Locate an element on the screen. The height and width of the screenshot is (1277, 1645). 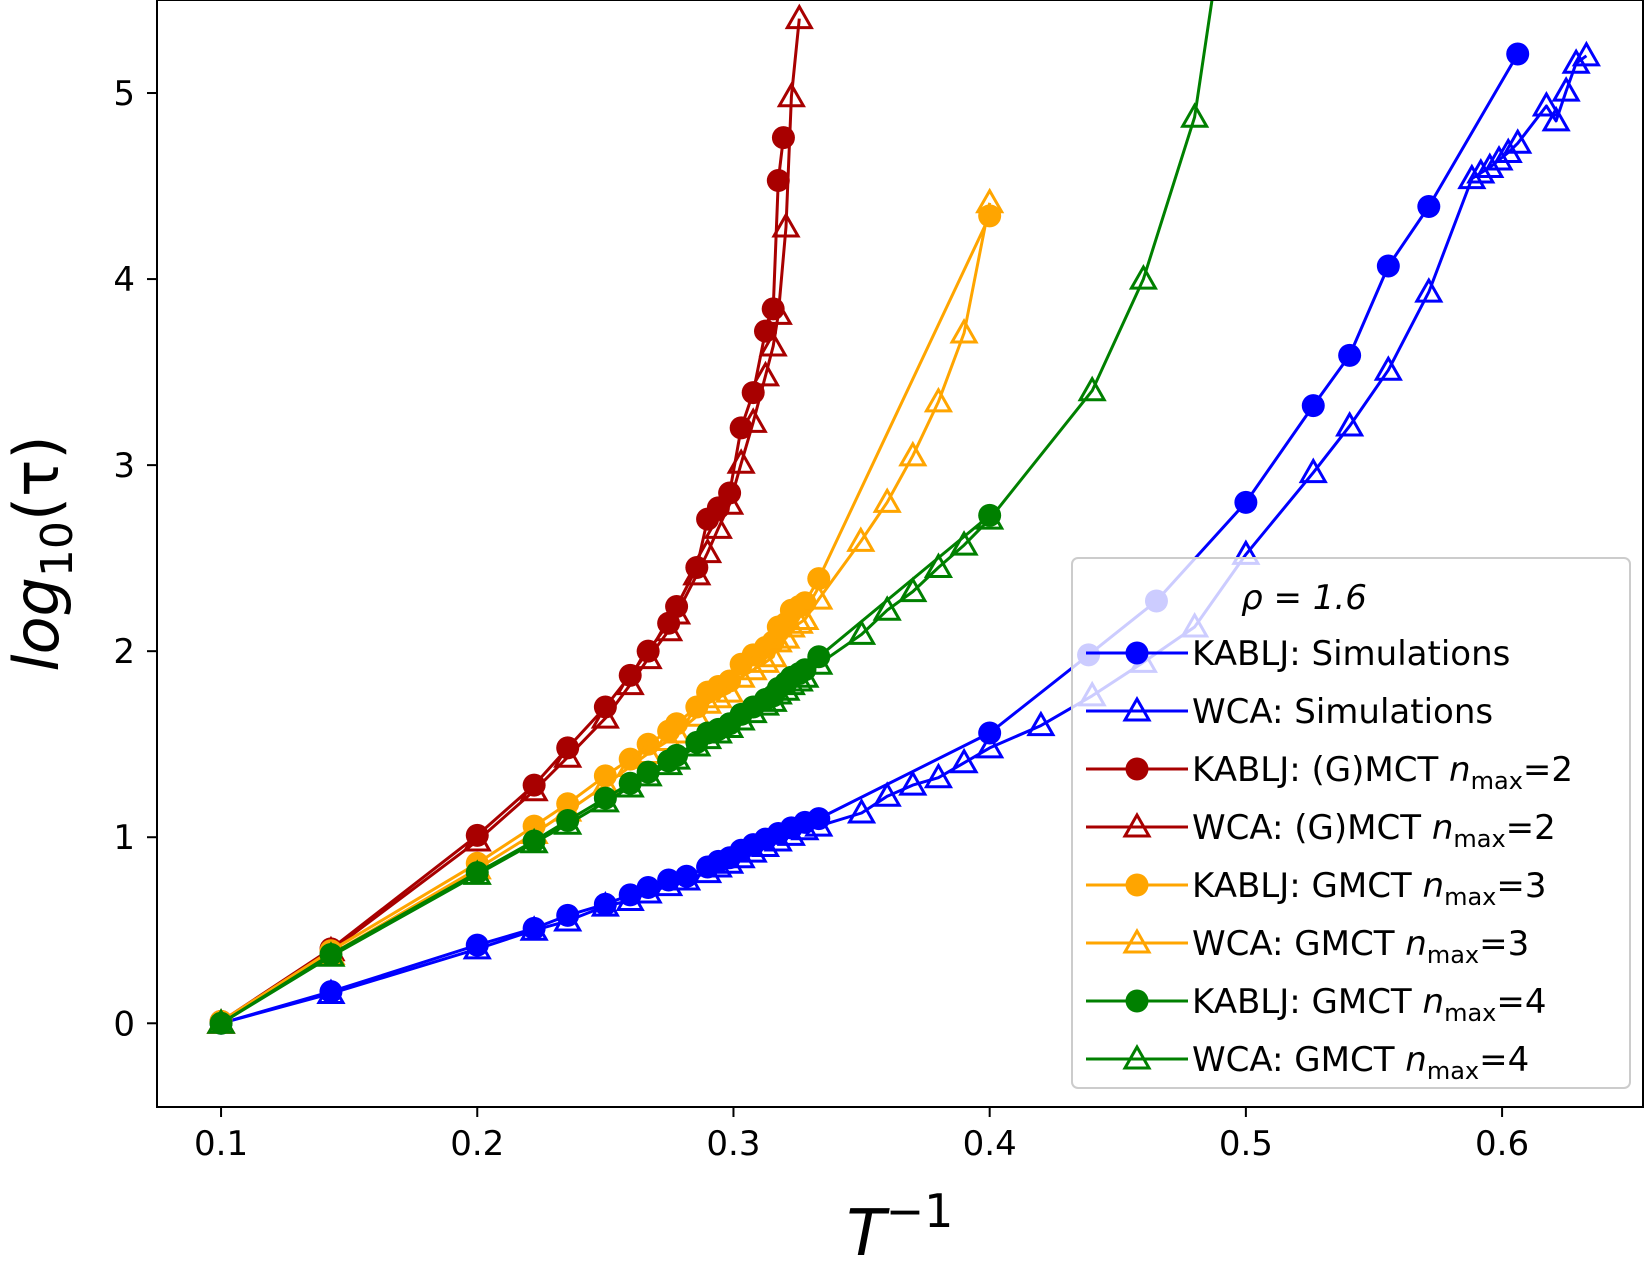
legend-title: ρ = 1.6 is located at coordinates (1304, 598).